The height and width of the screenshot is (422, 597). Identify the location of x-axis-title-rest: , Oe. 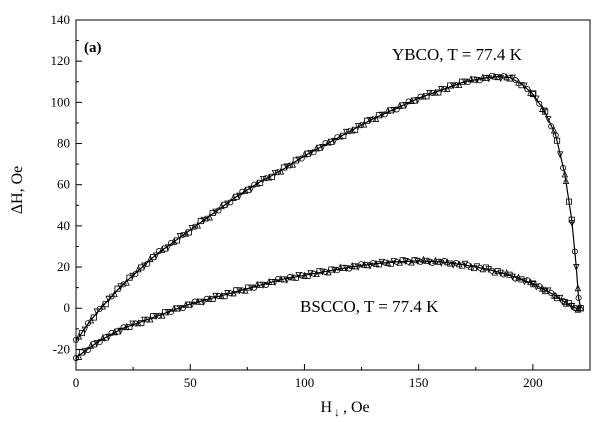
(356, 407).